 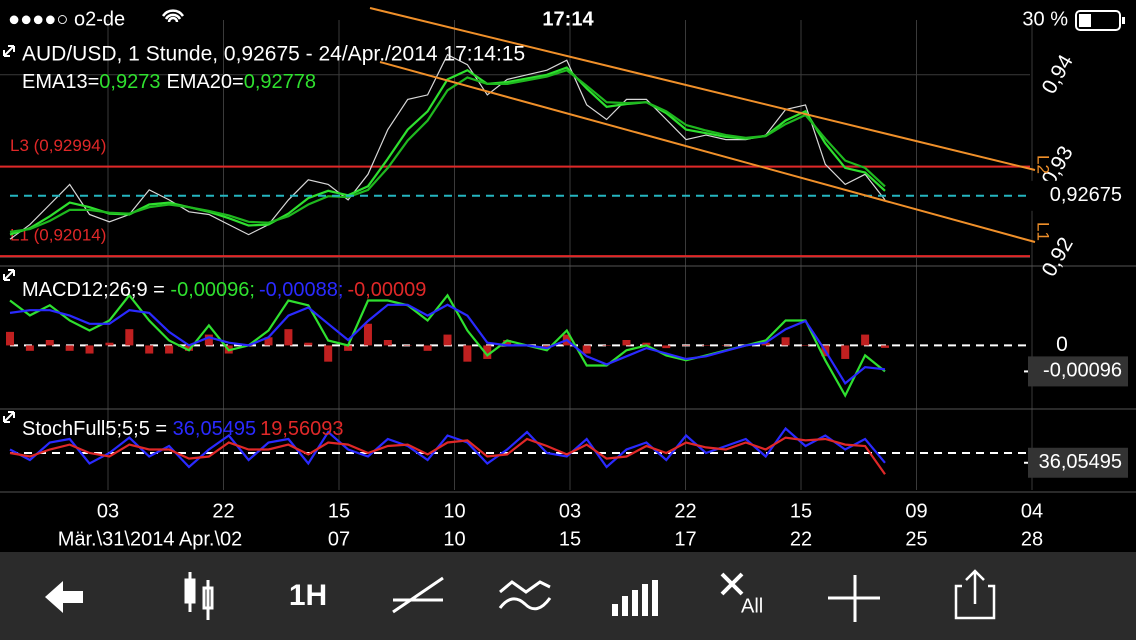 I want to click on indicator-value: -0,00009, so click(x=386, y=290).